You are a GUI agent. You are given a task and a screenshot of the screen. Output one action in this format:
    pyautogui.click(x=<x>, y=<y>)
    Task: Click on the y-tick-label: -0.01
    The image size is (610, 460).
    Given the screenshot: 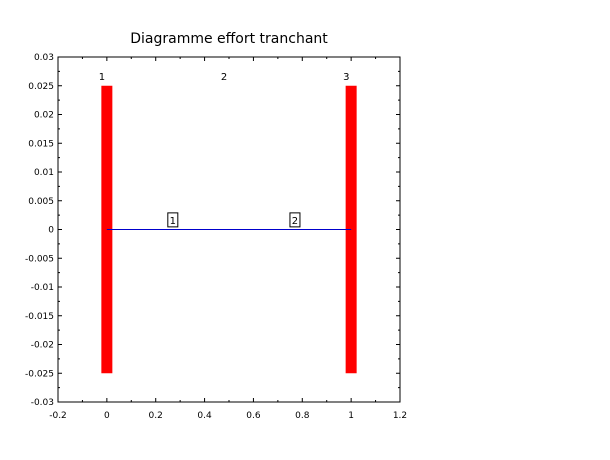 What is the action you would take?
    pyautogui.click(x=42, y=288)
    